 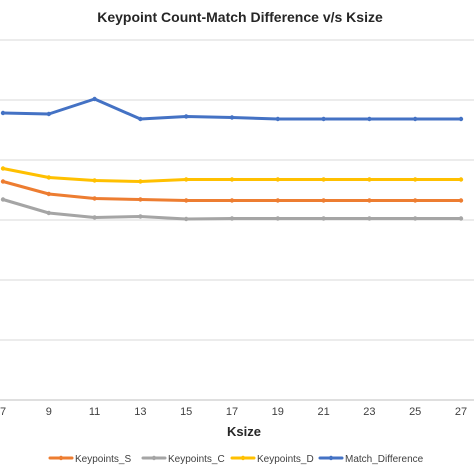 I want to click on x-tick-labels: 7 9 11 13 15 17 19 21 23 25 27, so click(x=233, y=412).